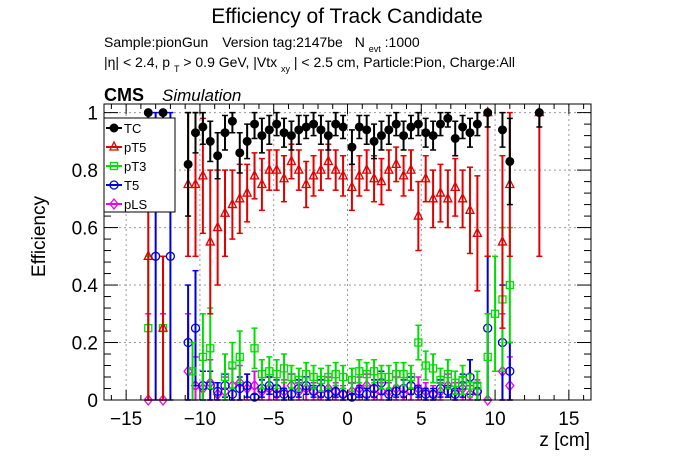  Describe the element at coordinates (85, 286) in the screenshot. I see `y-tick-label: 0.4` at that location.